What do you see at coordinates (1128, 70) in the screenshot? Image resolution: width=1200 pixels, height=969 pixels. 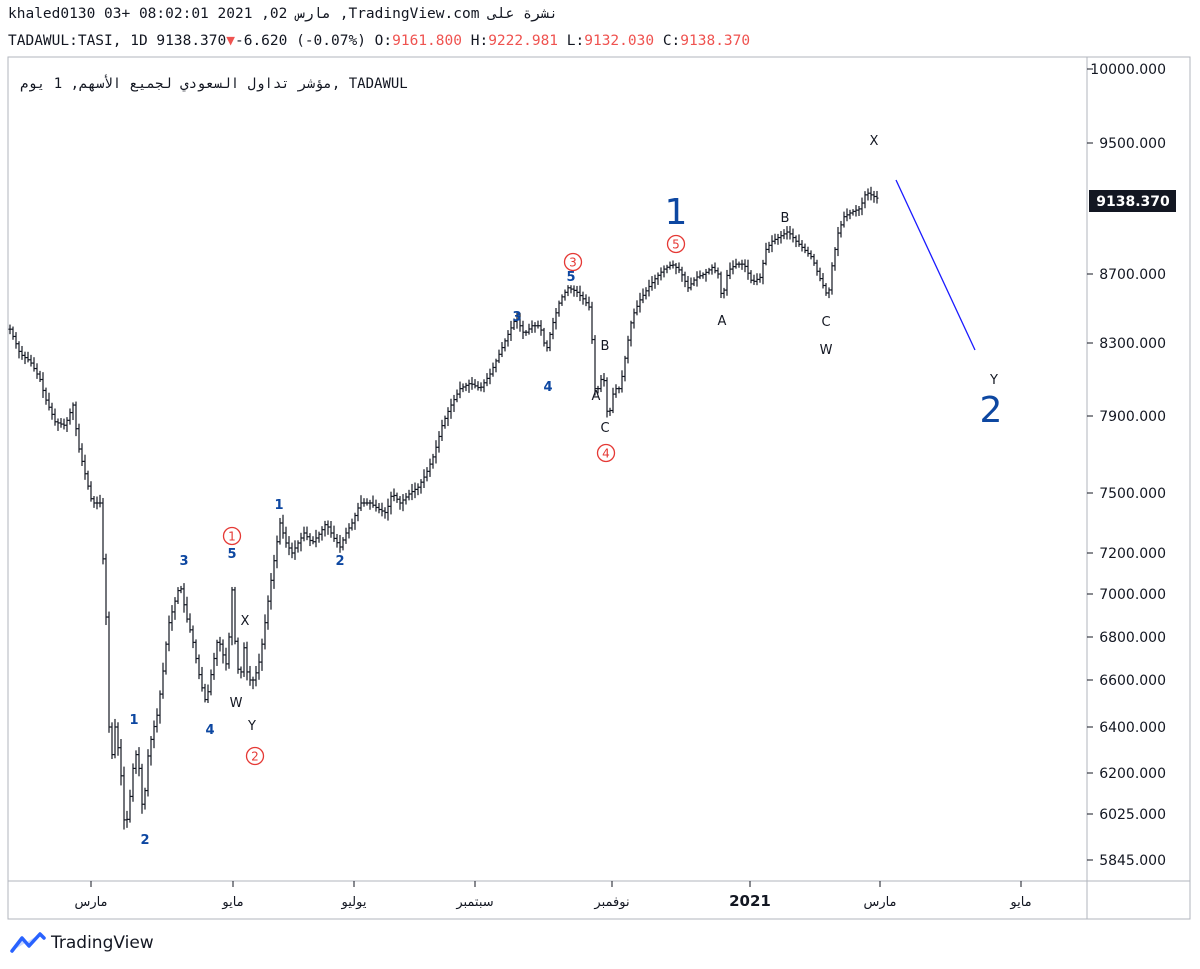 I see `price-tick-label: 10000.000` at bounding box center [1128, 70].